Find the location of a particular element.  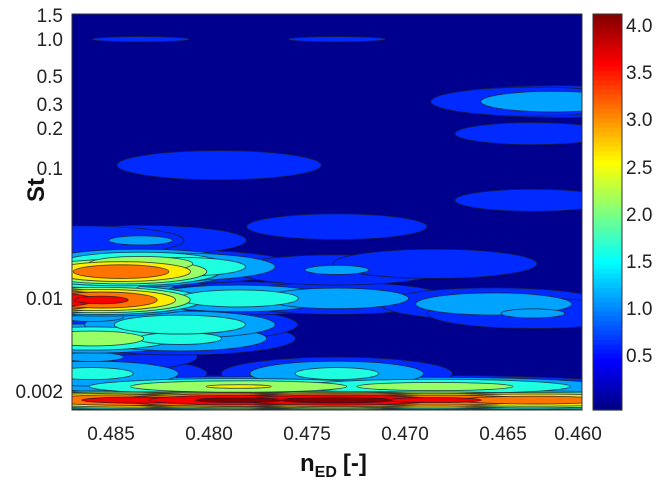

x-axis-title-main: n is located at coordinates (307, 463).